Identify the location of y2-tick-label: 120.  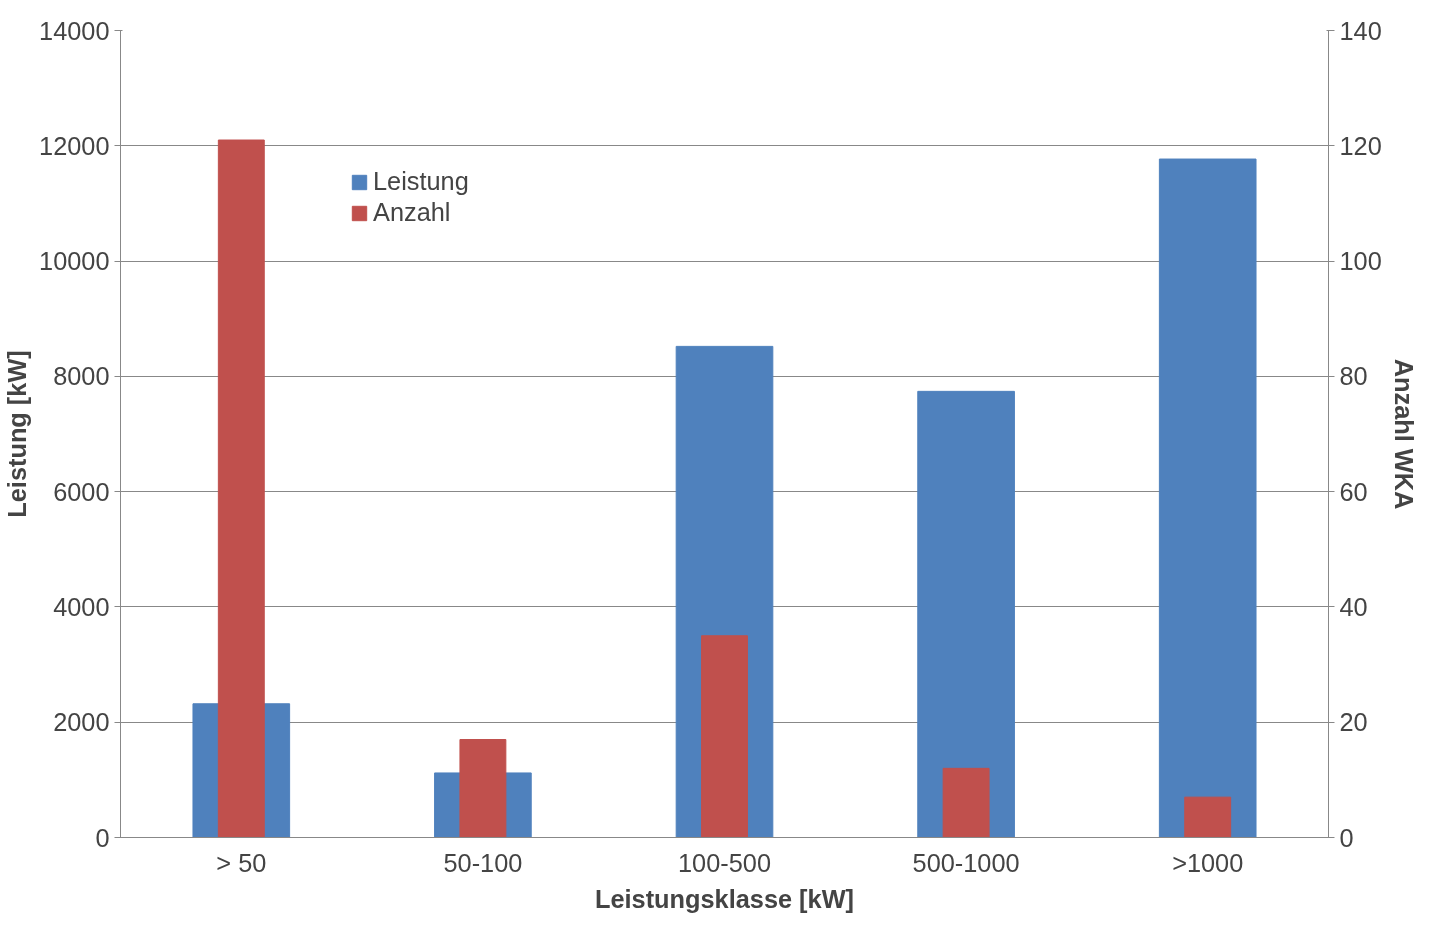
(1360, 145).